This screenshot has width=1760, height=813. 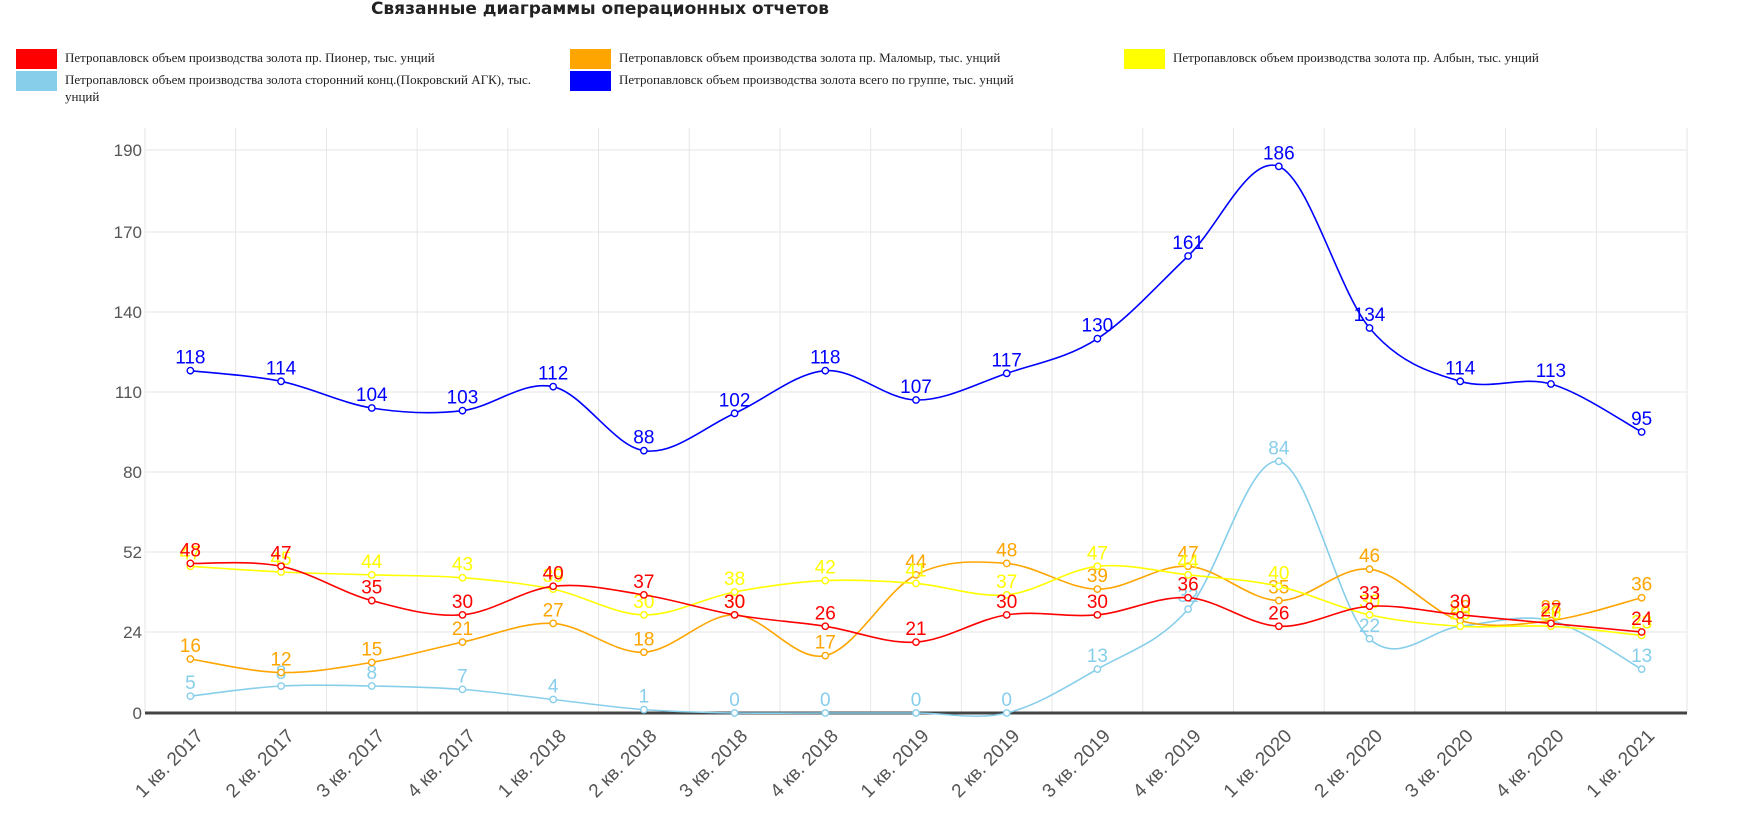 I want to click on data-label-total: 102, so click(x=735, y=400).